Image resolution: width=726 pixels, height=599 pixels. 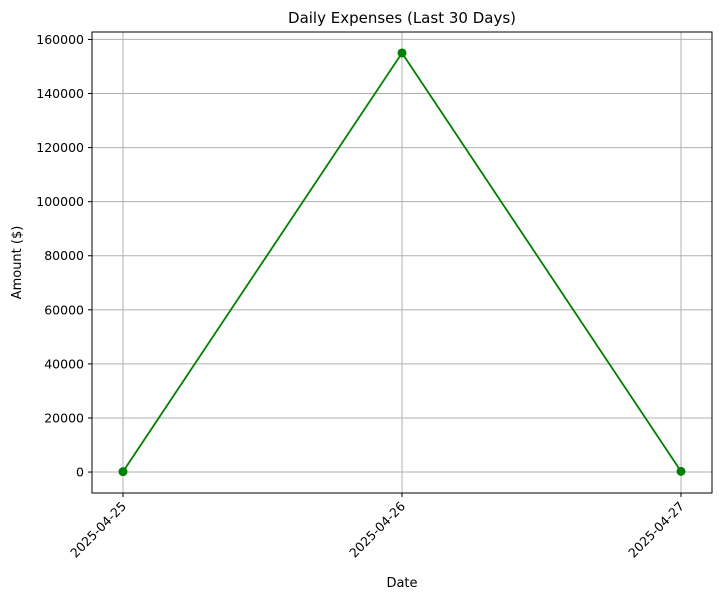 What do you see at coordinates (80, 472) in the screenshot?
I see `y-tick-label: 0` at bounding box center [80, 472].